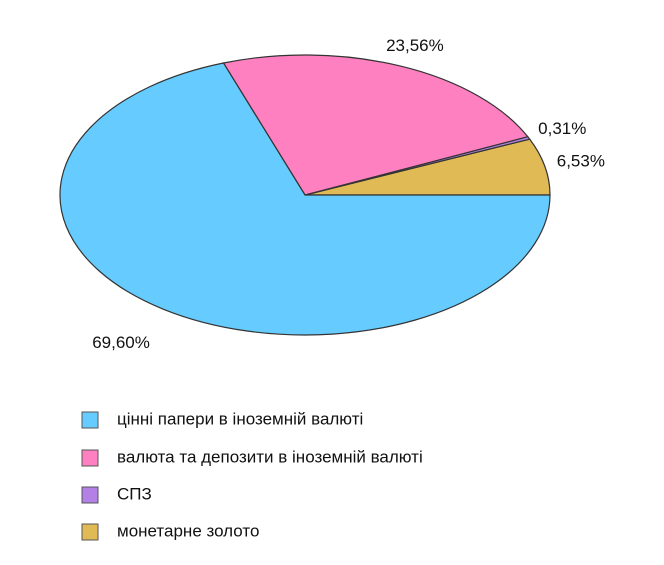  What do you see at coordinates (188, 530) in the screenshot?
I see `legend-label: монетарне золото` at bounding box center [188, 530].